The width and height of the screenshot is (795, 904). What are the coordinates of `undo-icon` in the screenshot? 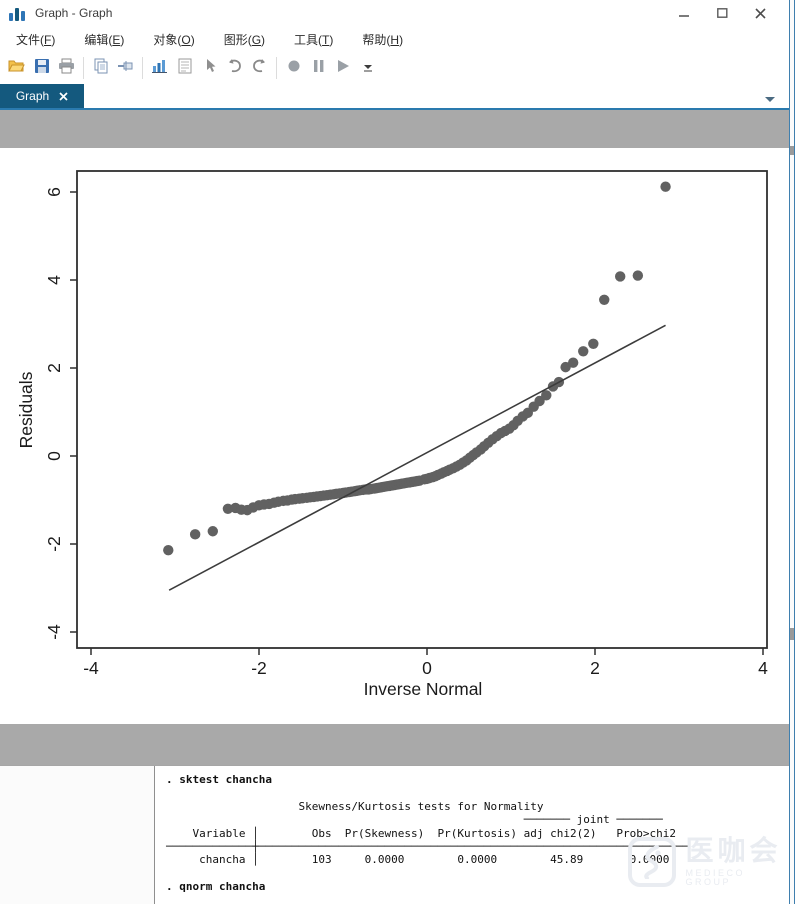 It's located at (234, 68).